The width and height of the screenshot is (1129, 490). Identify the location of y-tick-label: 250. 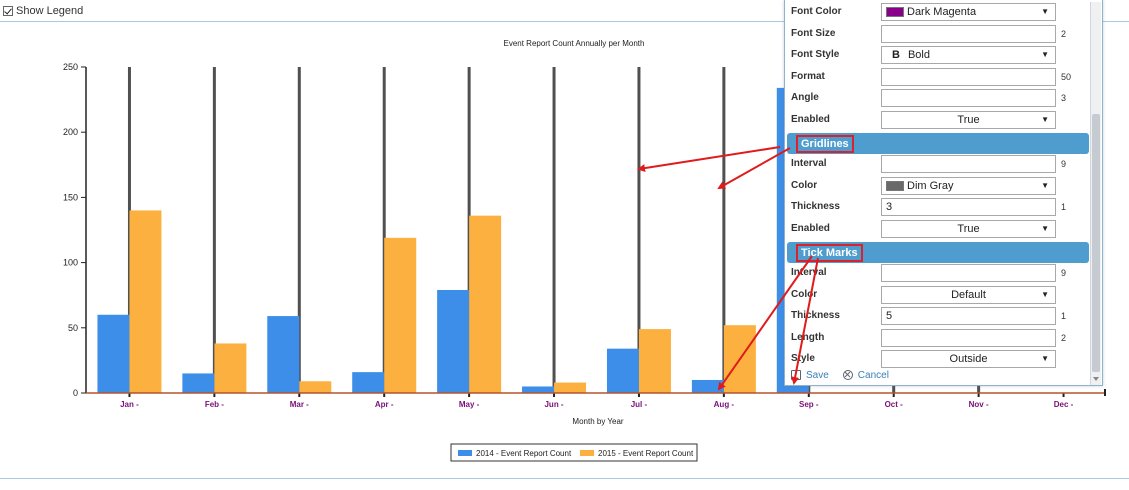
(70, 67).